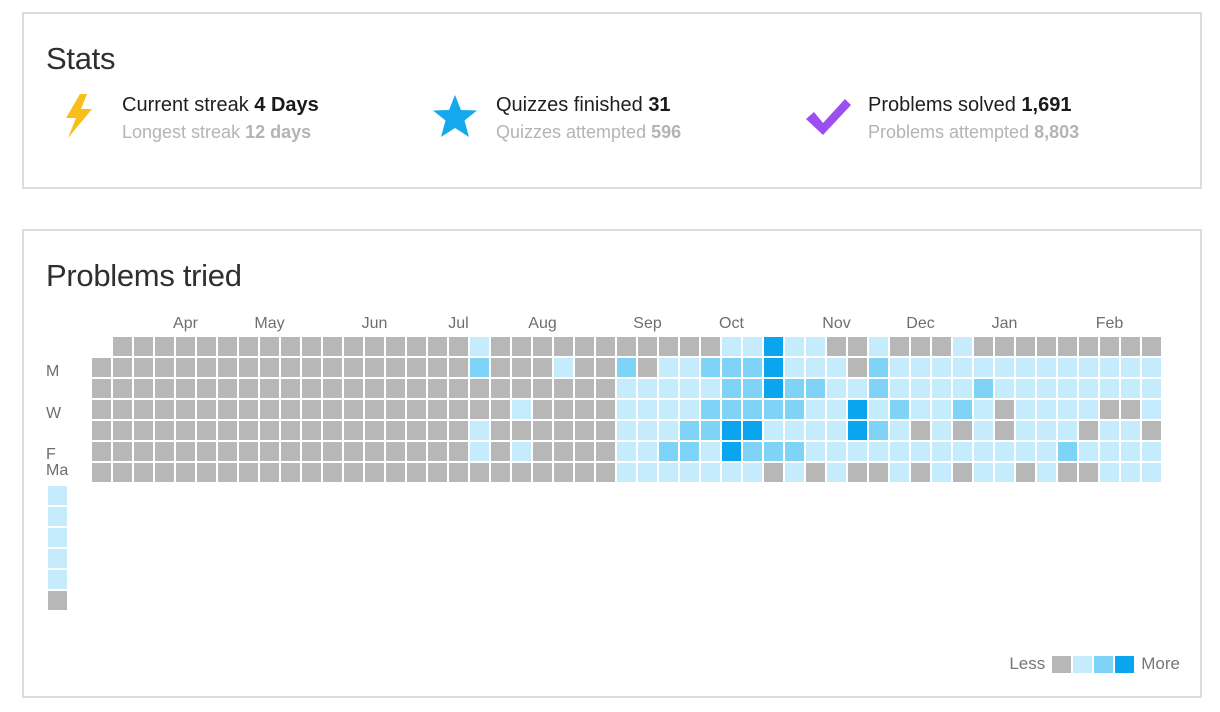 Image resolution: width=1220 pixels, height=712 pixels. What do you see at coordinates (54, 413) in the screenshot?
I see `day-label: W` at bounding box center [54, 413].